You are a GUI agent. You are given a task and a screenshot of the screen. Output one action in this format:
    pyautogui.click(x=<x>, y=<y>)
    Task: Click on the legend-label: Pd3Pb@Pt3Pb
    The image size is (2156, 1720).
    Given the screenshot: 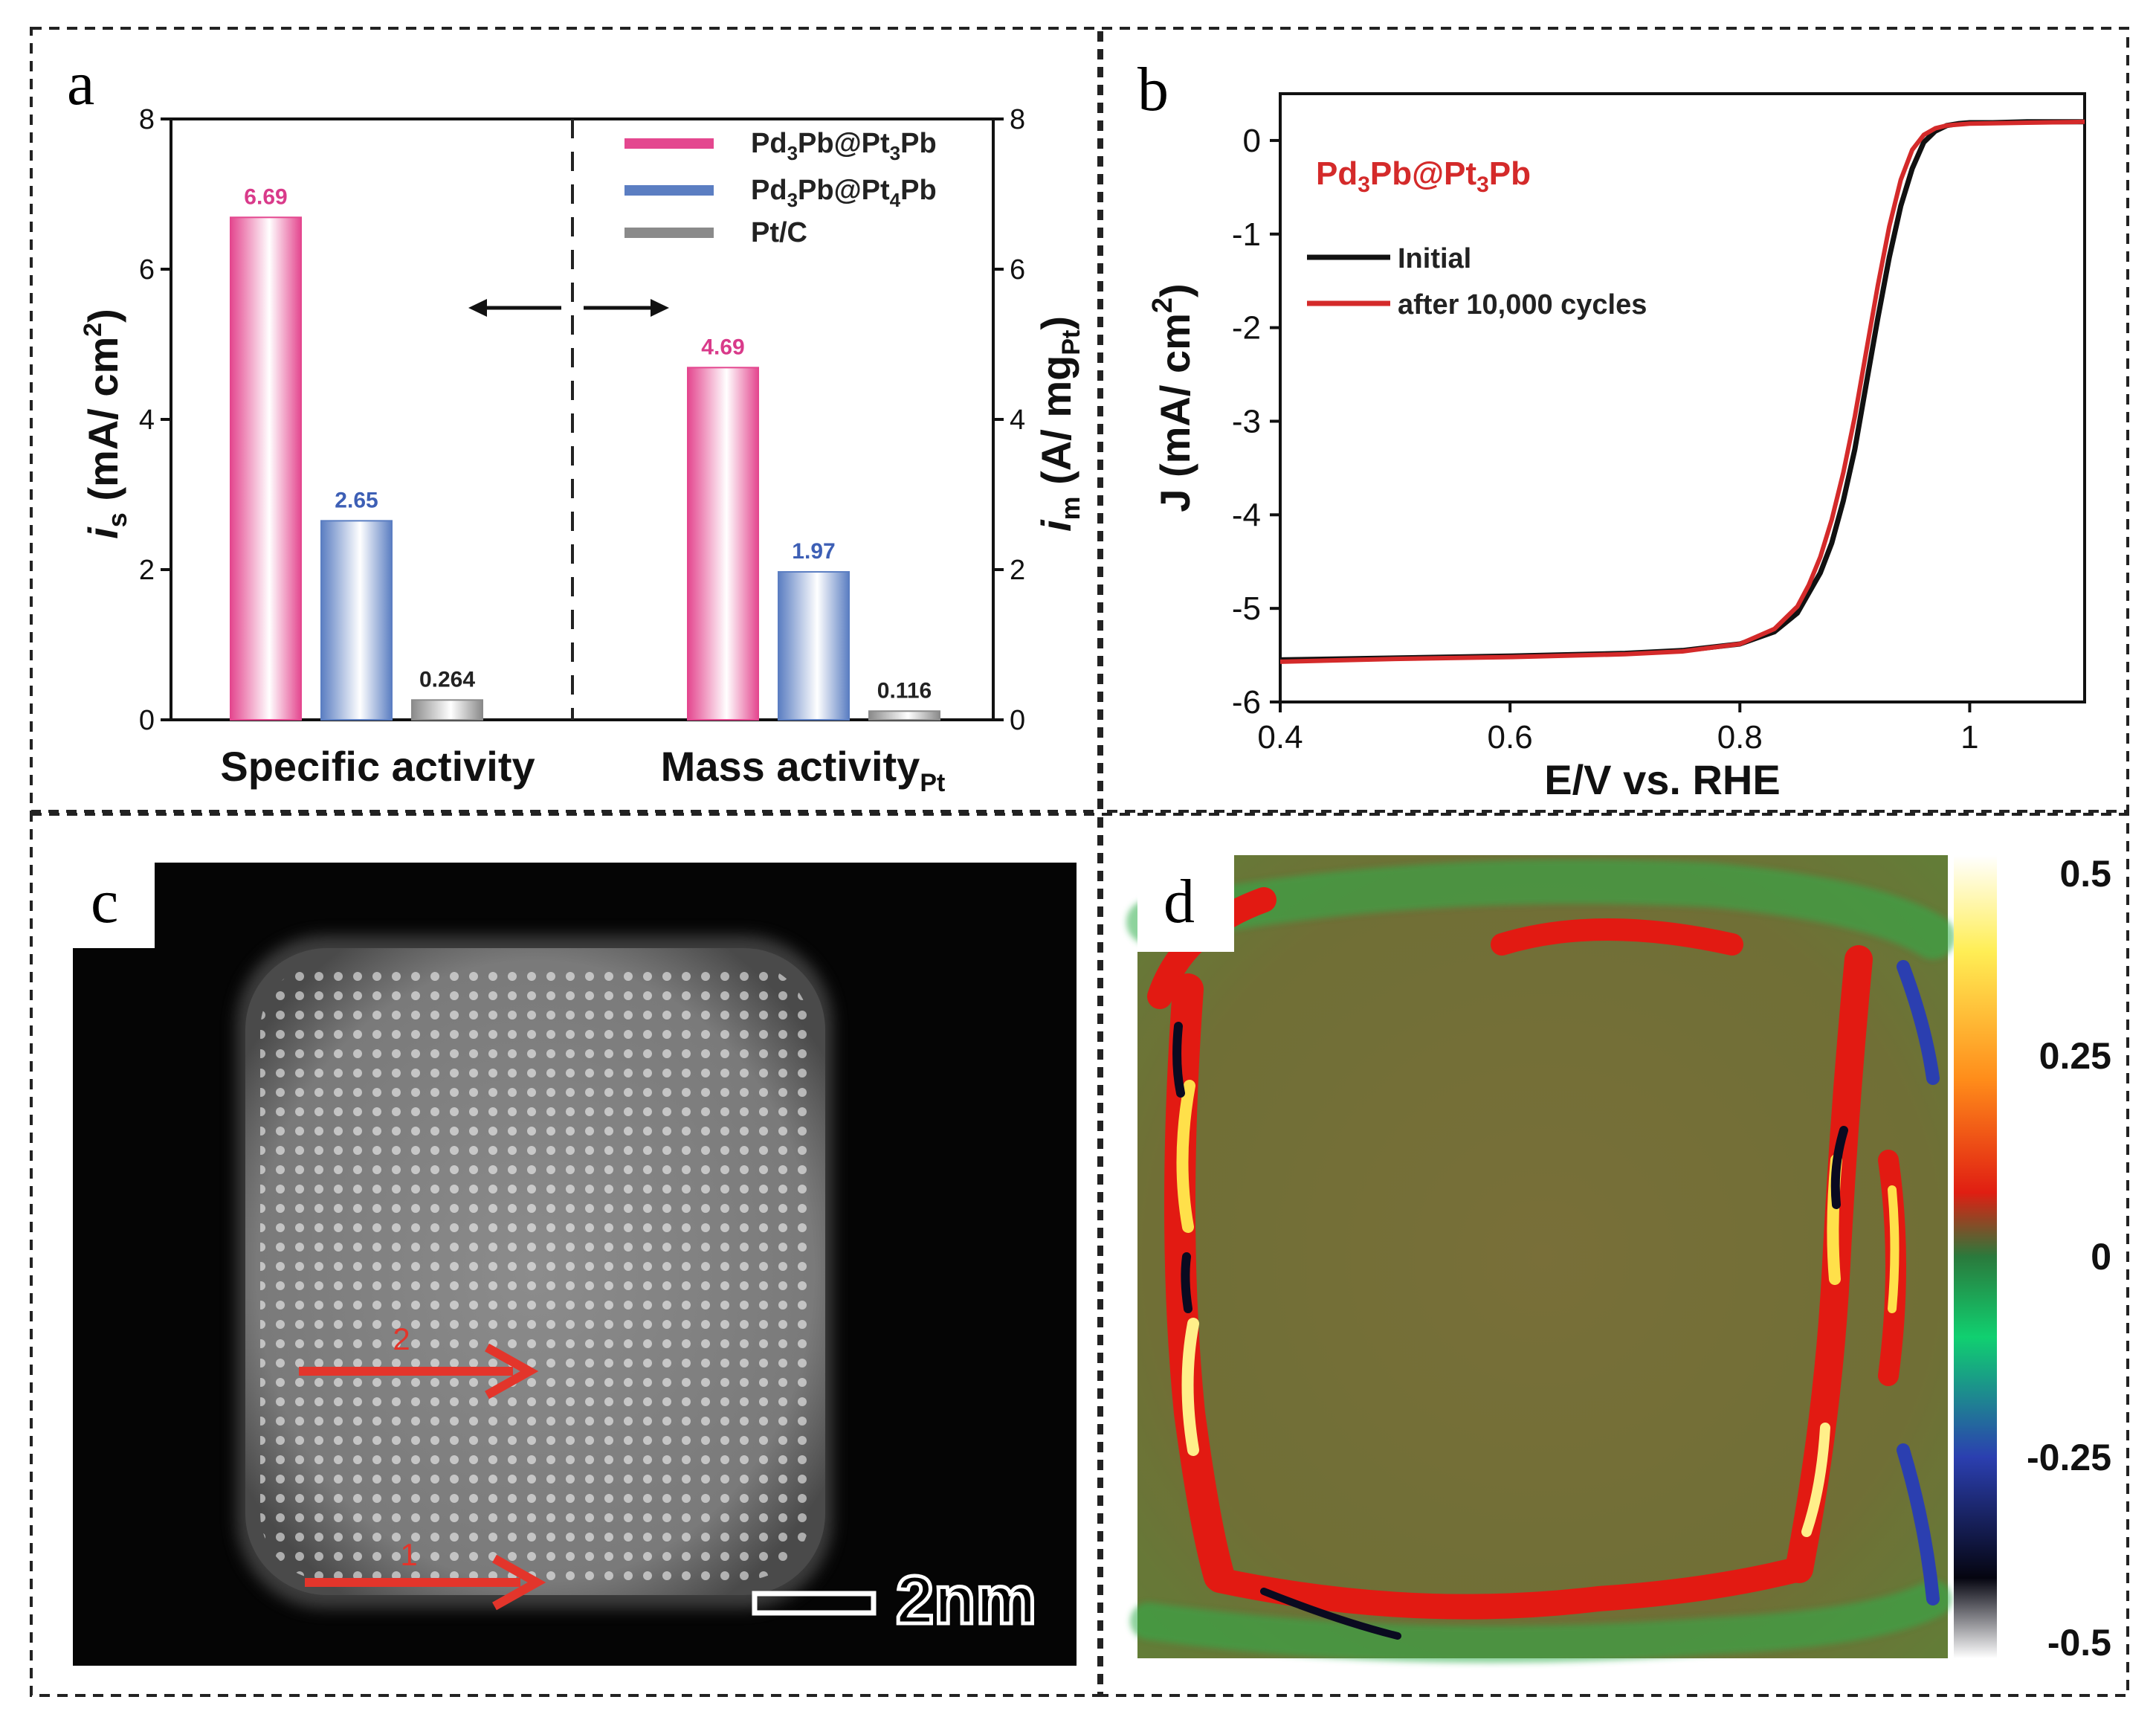 What is the action you would take?
    pyautogui.click(x=844, y=146)
    